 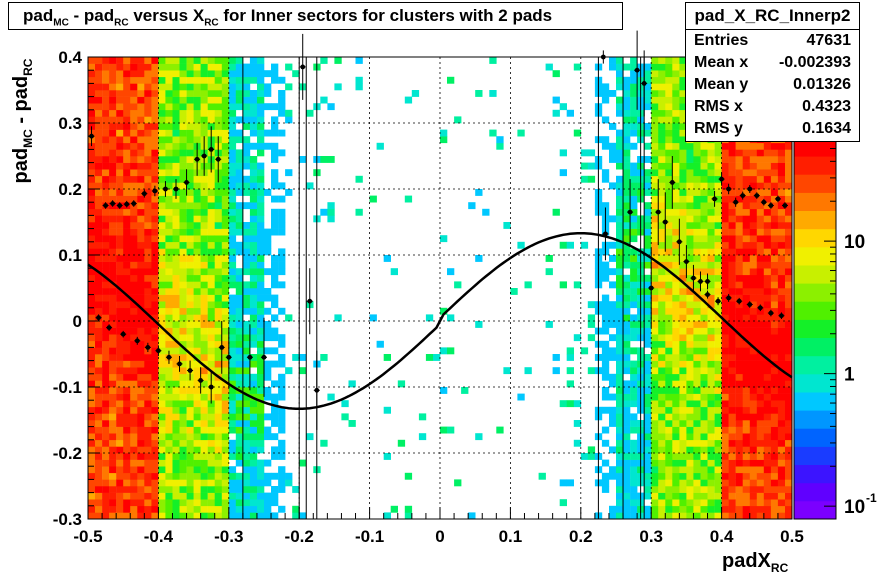 What do you see at coordinates (815, 183) in the screenshot?
I see `color-scale-segment` at bounding box center [815, 183].